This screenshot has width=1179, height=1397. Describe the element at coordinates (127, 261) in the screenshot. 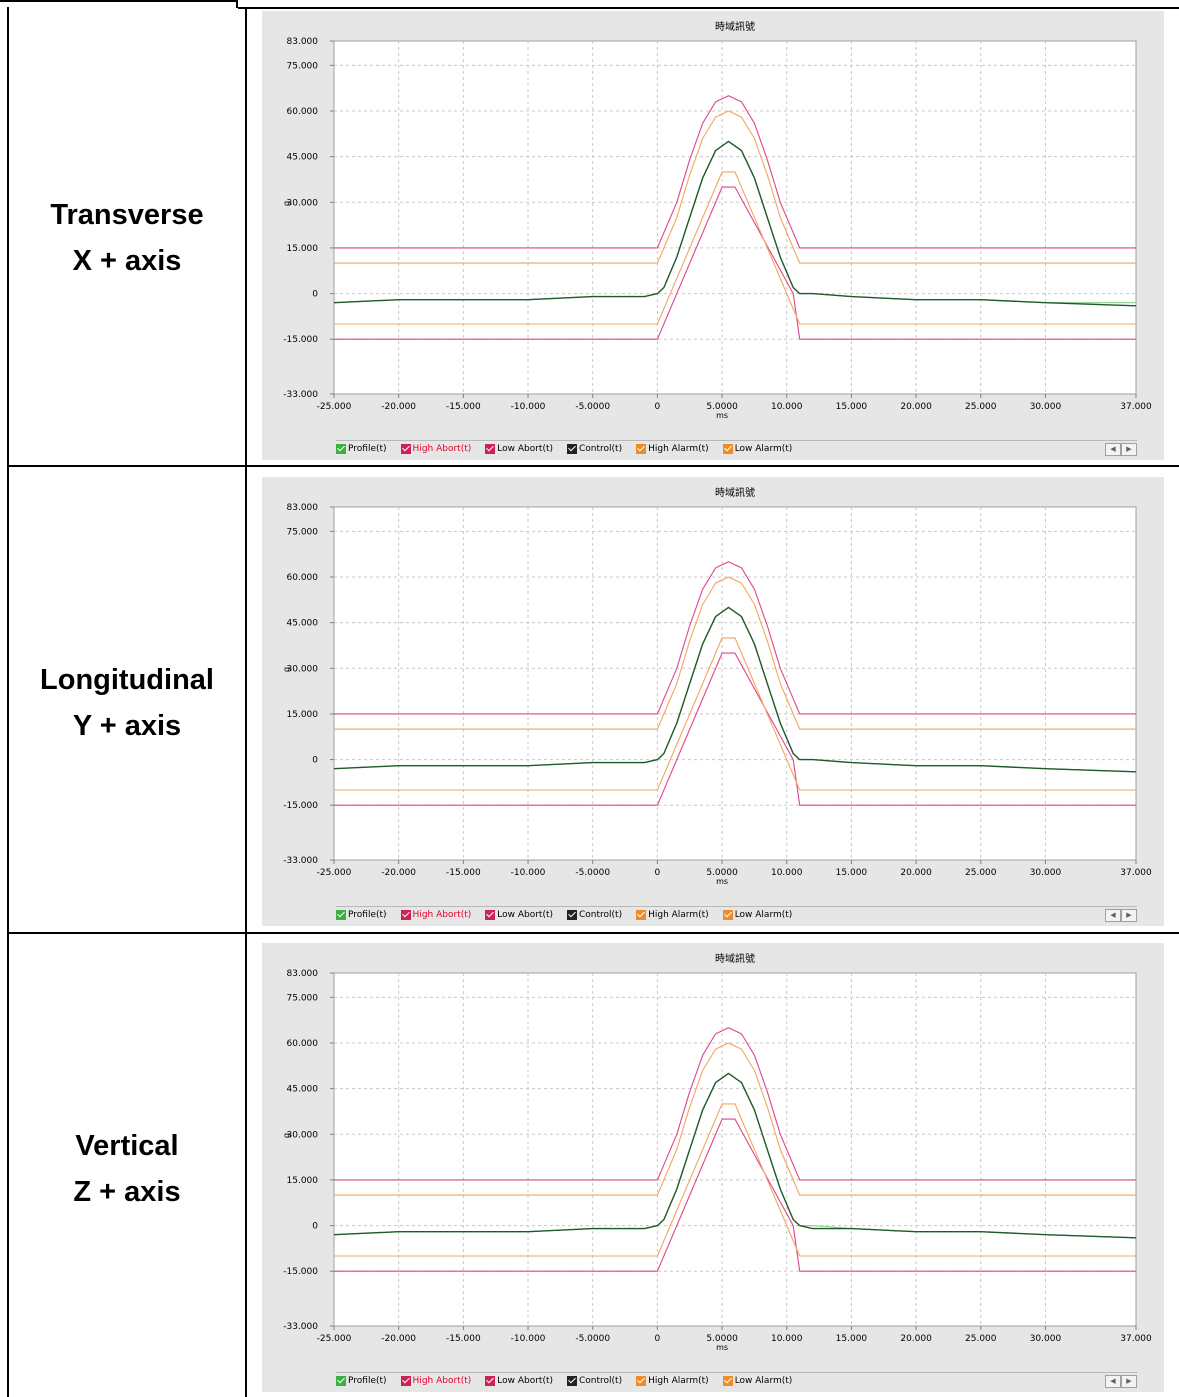

I see `row-label-line2: X + axis` at that location.